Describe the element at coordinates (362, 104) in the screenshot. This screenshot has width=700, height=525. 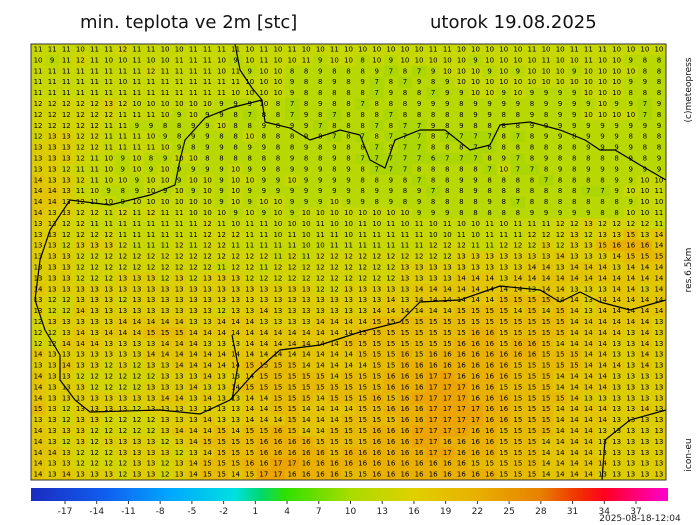
I see `cell-value: 7` at that location.